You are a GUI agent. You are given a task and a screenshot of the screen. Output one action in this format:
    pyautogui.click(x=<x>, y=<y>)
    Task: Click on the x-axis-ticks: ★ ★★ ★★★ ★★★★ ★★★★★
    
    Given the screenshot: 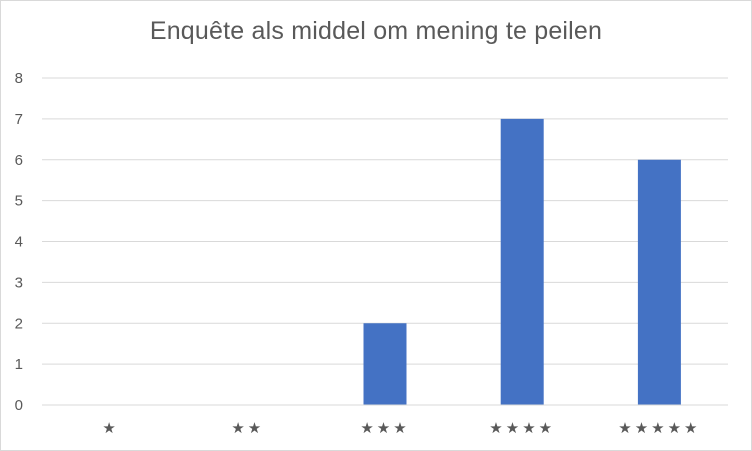 What is the action you would take?
    pyautogui.click(x=401, y=428)
    